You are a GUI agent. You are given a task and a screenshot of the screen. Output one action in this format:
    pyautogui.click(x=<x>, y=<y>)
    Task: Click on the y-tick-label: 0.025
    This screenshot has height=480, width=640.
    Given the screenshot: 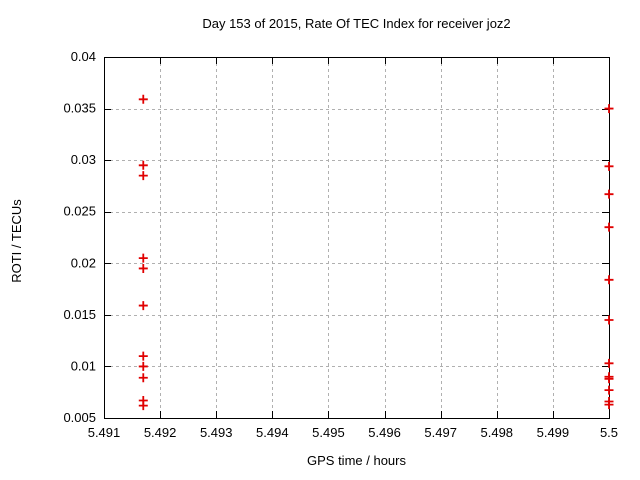 What is the action you would take?
    pyautogui.click(x=79, y=211)
    